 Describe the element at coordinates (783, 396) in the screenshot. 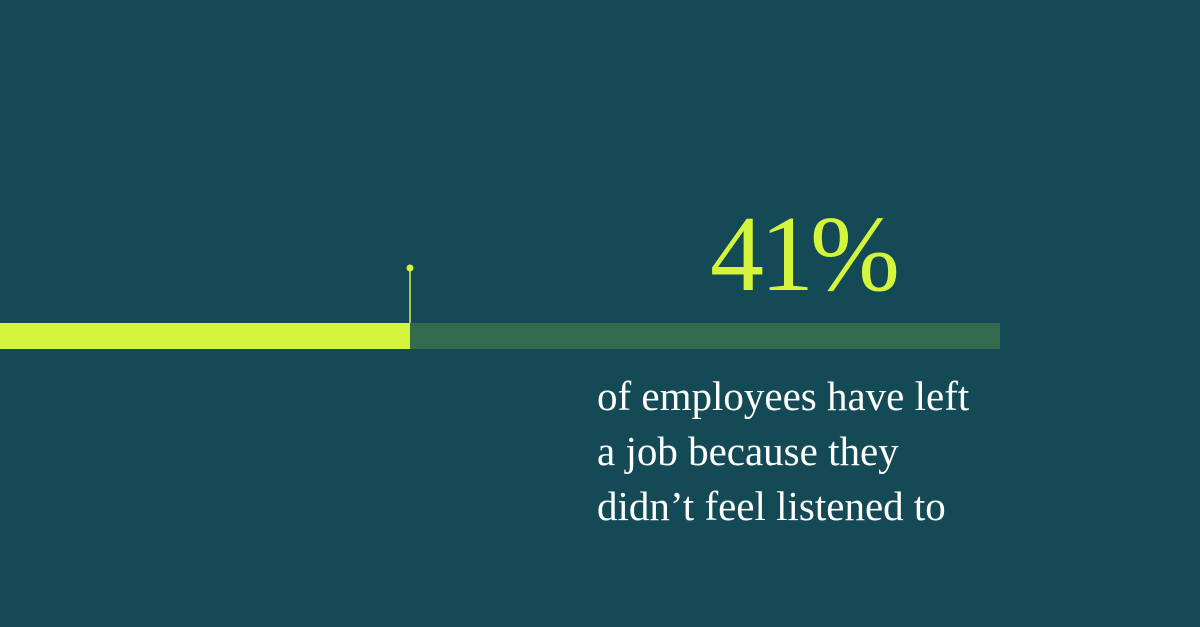

I see `caption-line: of employees have left` at that location.